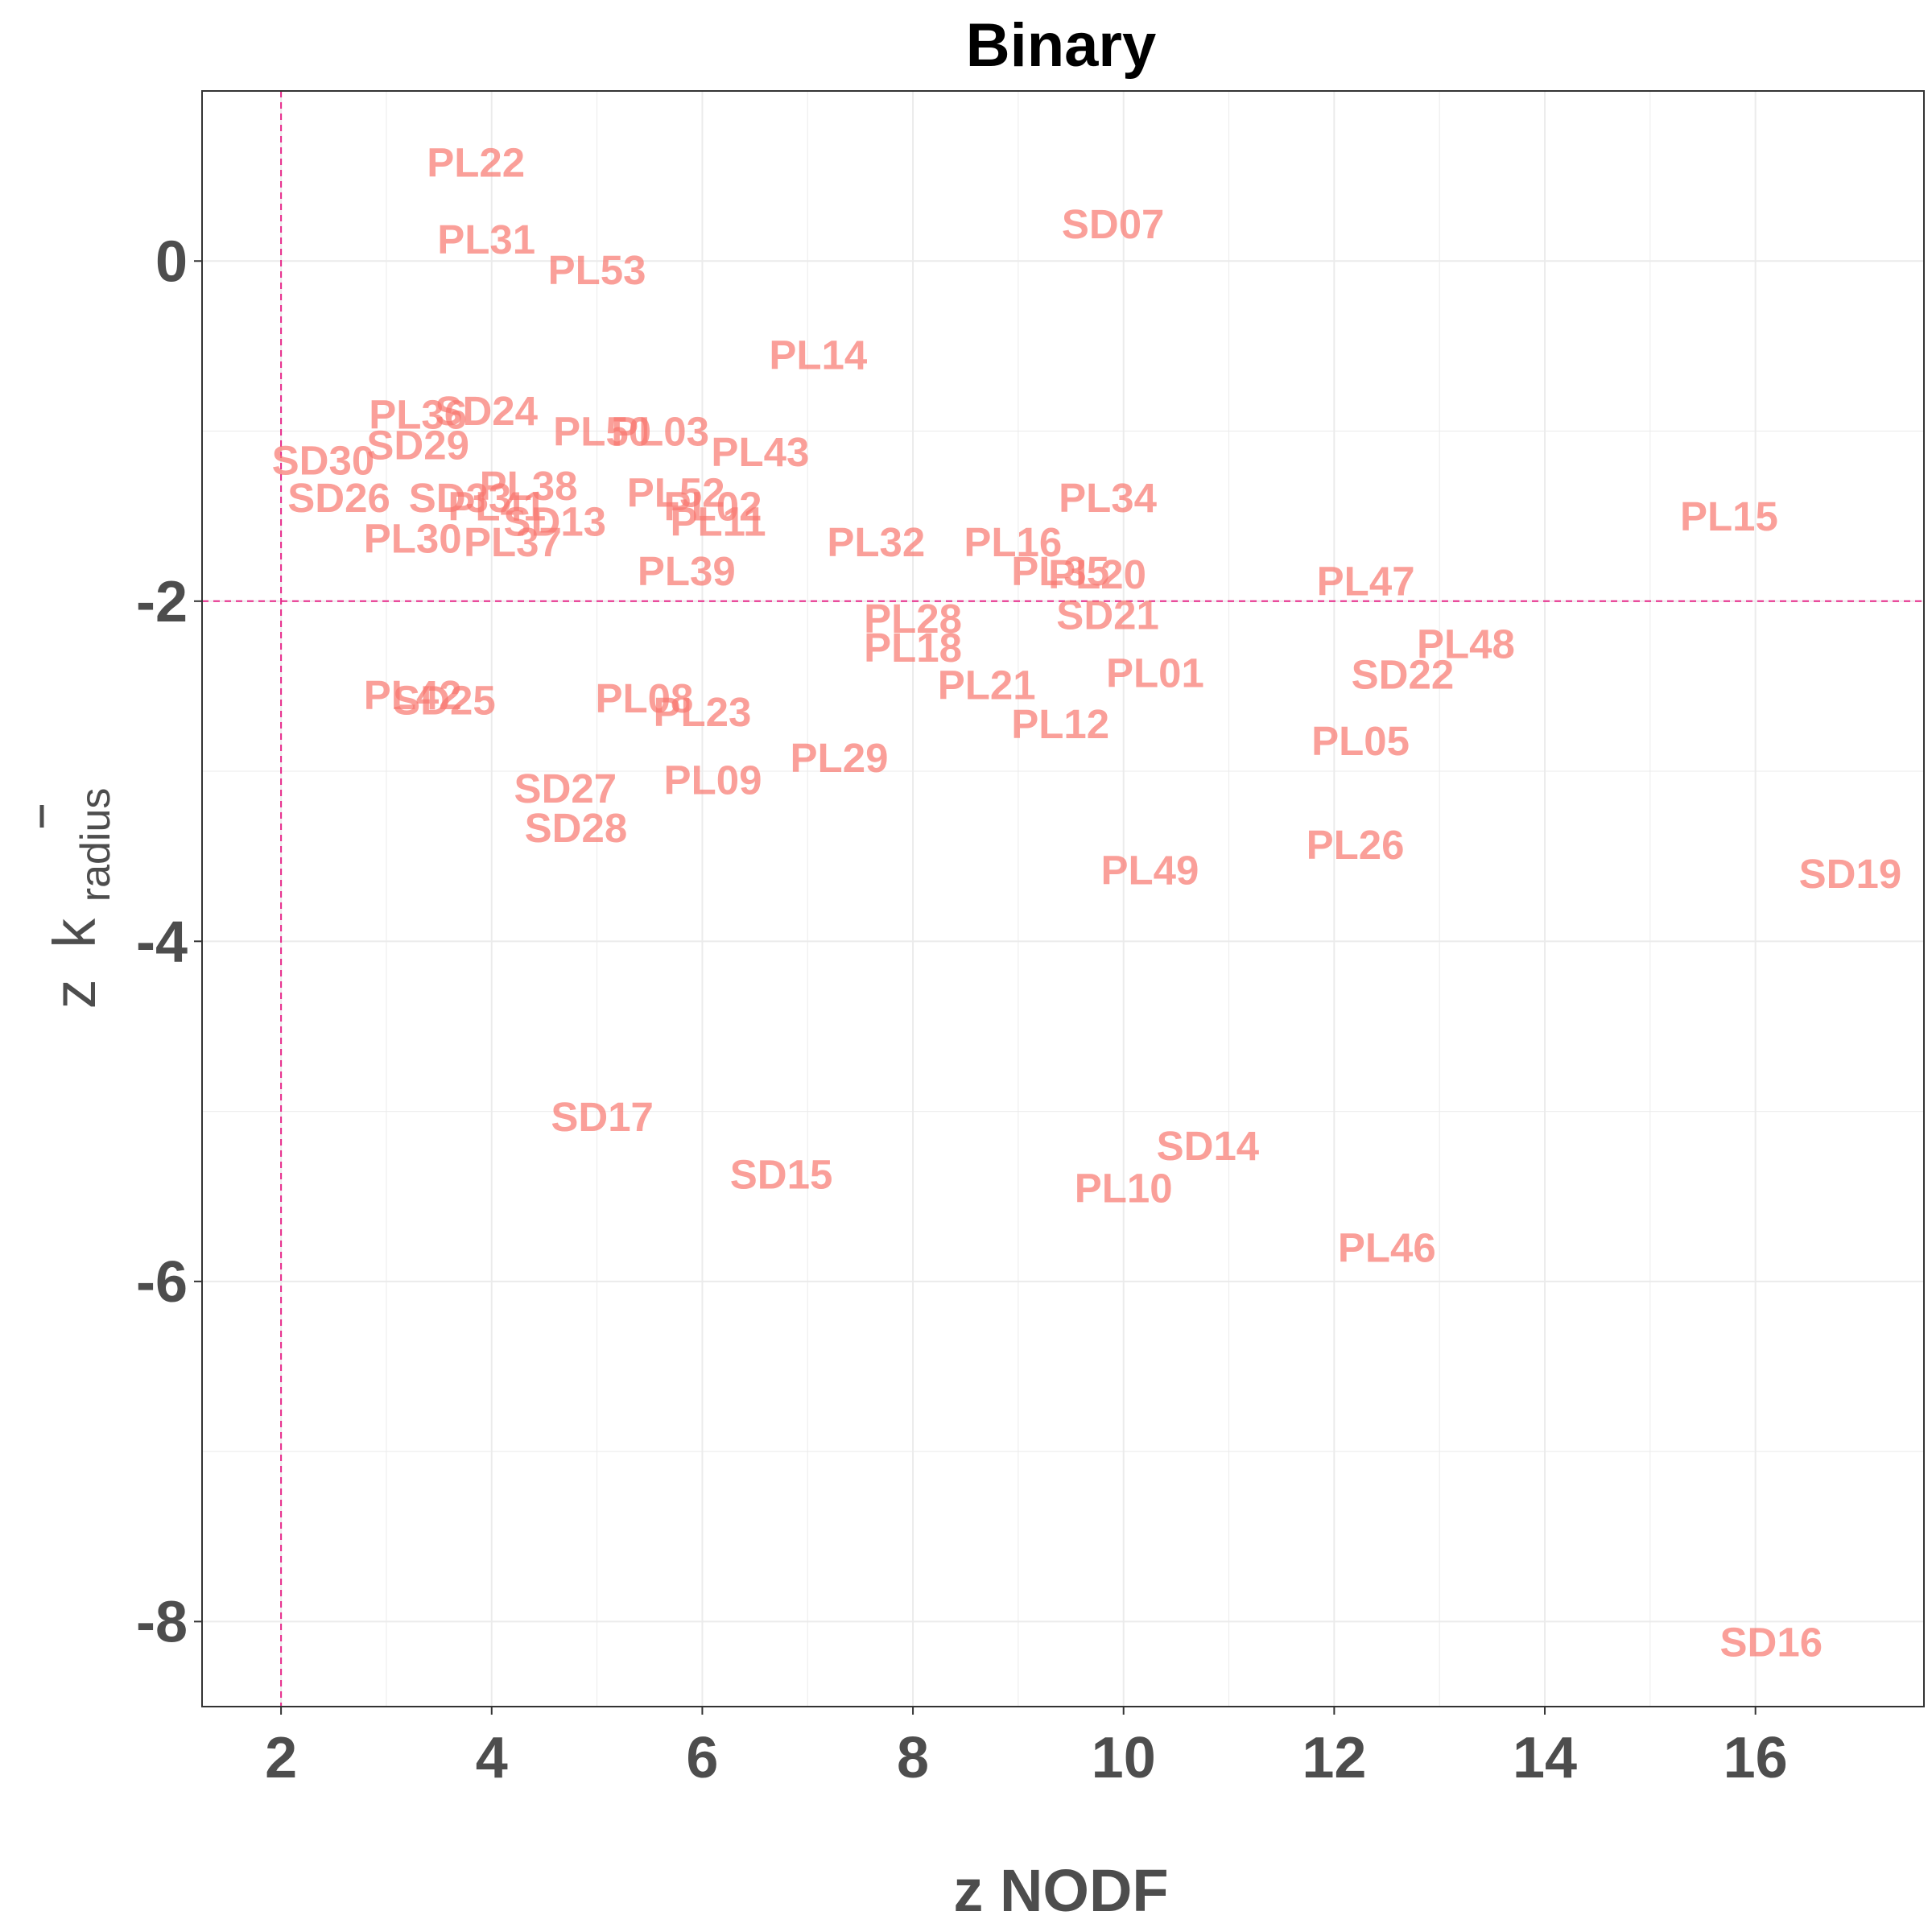 The image size is (1932, 1932). I want to click on point-label-pl48: PL48, so click(1466, 644).